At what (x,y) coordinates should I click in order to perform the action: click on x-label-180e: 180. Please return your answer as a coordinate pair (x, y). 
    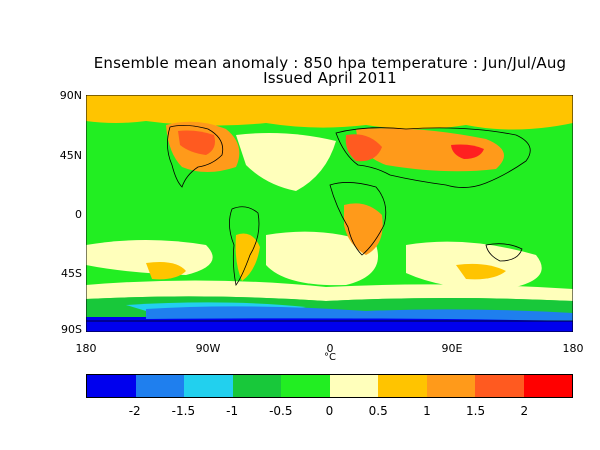
    Looking at the image, I should click on (573, 348).